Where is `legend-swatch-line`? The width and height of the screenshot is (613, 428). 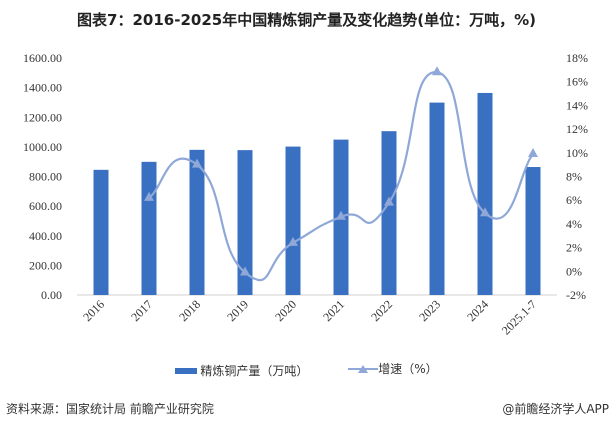
legend-swatch-line is located at coordinates (363, 368).